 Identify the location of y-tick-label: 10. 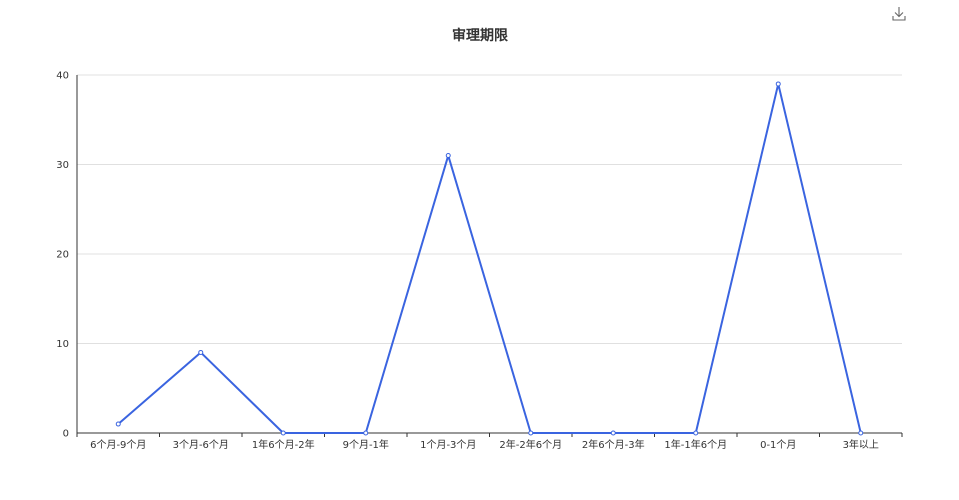
(62, 344).